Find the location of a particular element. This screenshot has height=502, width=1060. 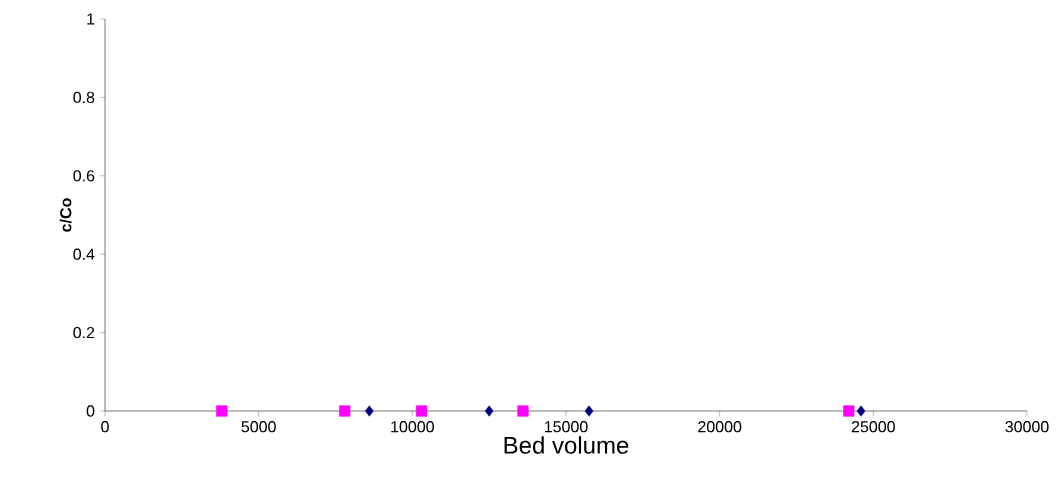

x-tick-label: 25000 is located at coordinates (873, 427).